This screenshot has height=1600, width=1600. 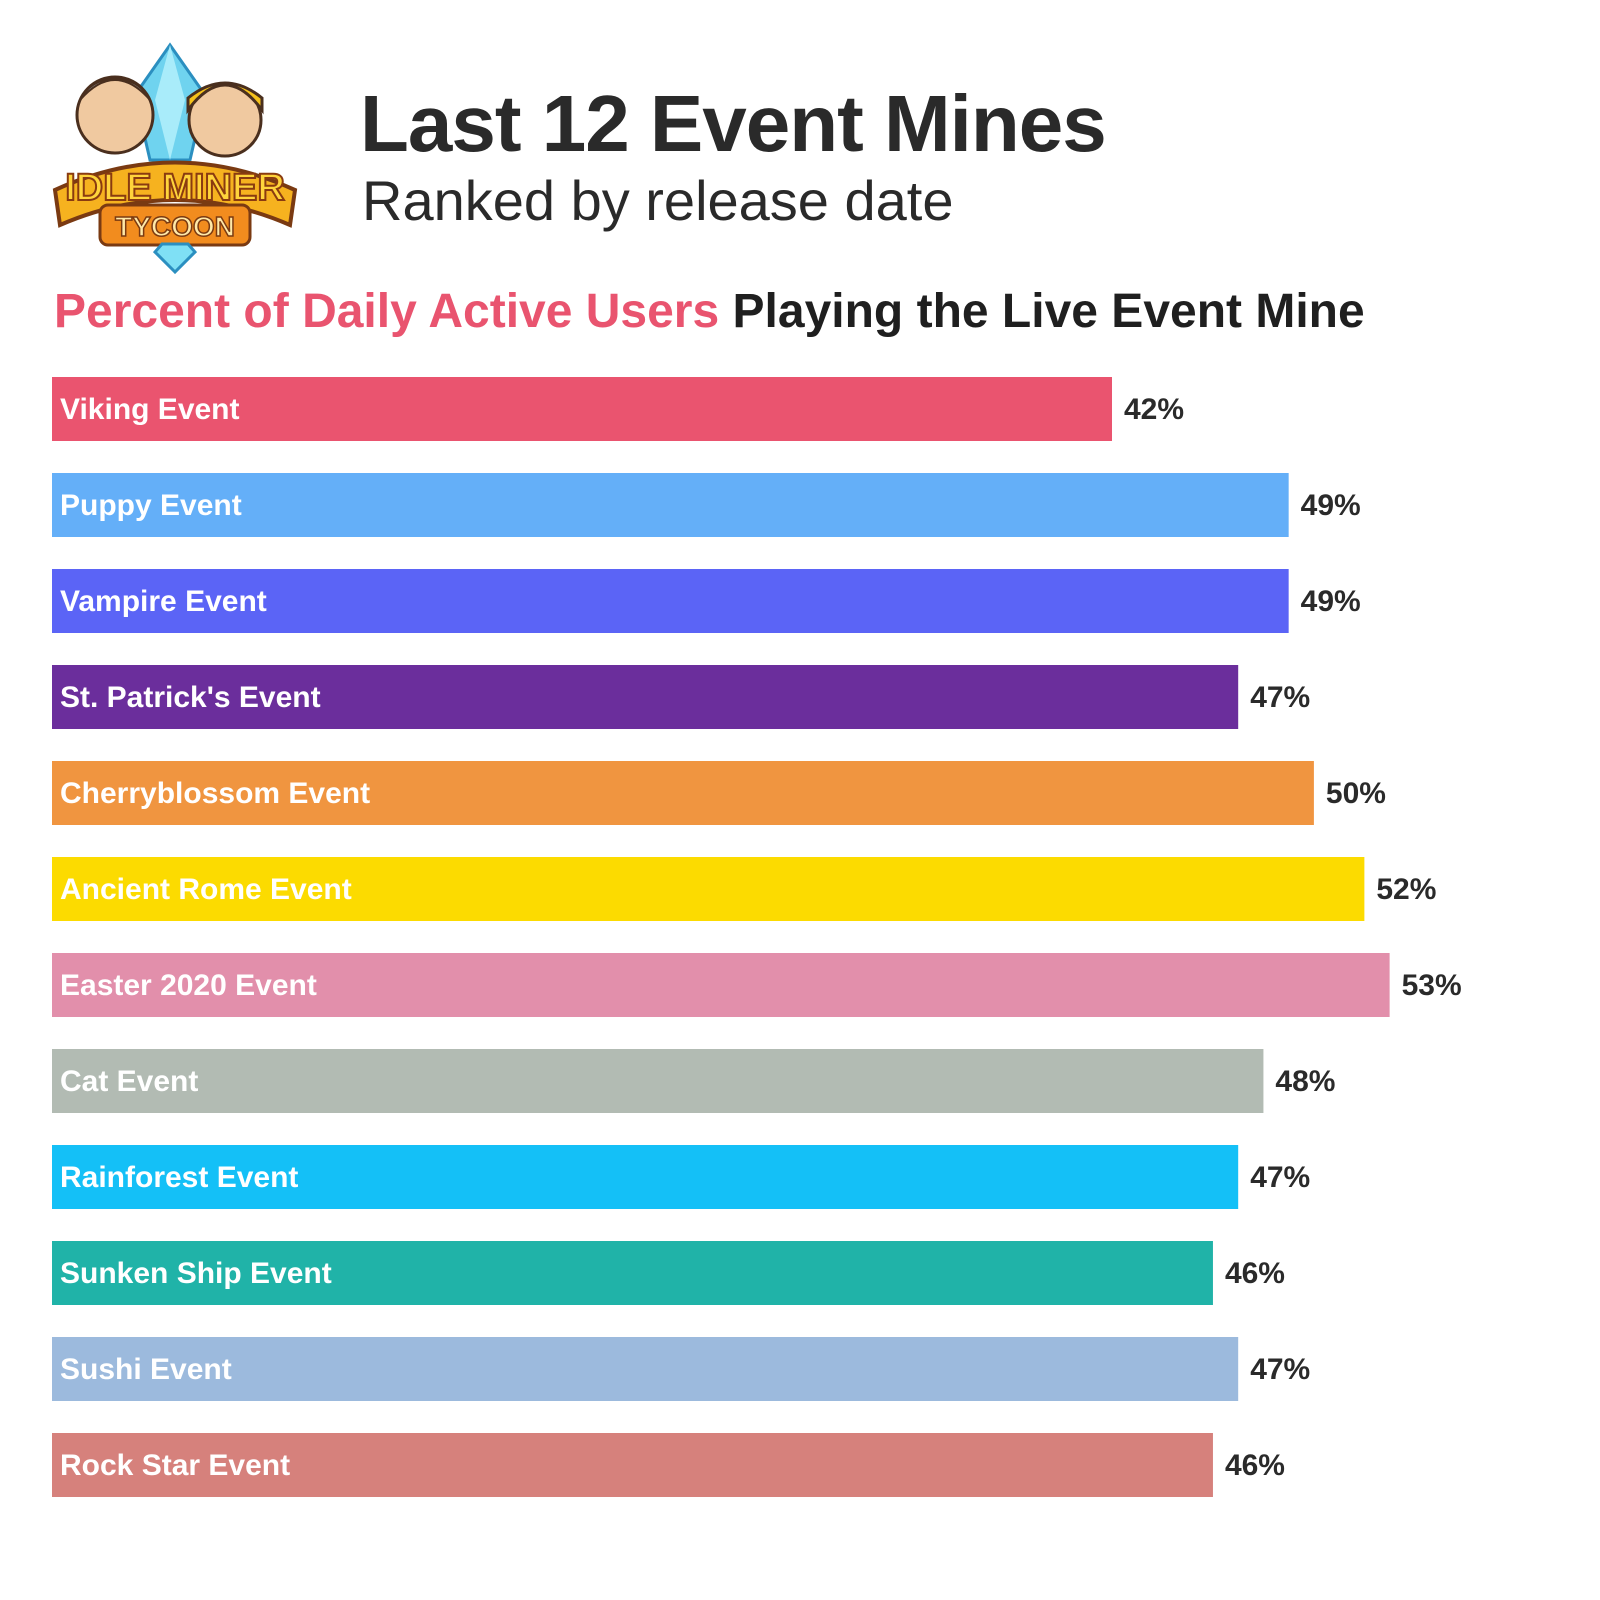 What do you see at coordinates (206, 889) in the screenshot?
I see `bar-category-label: Ancient Rome Event` at bounding box center [206, 889].